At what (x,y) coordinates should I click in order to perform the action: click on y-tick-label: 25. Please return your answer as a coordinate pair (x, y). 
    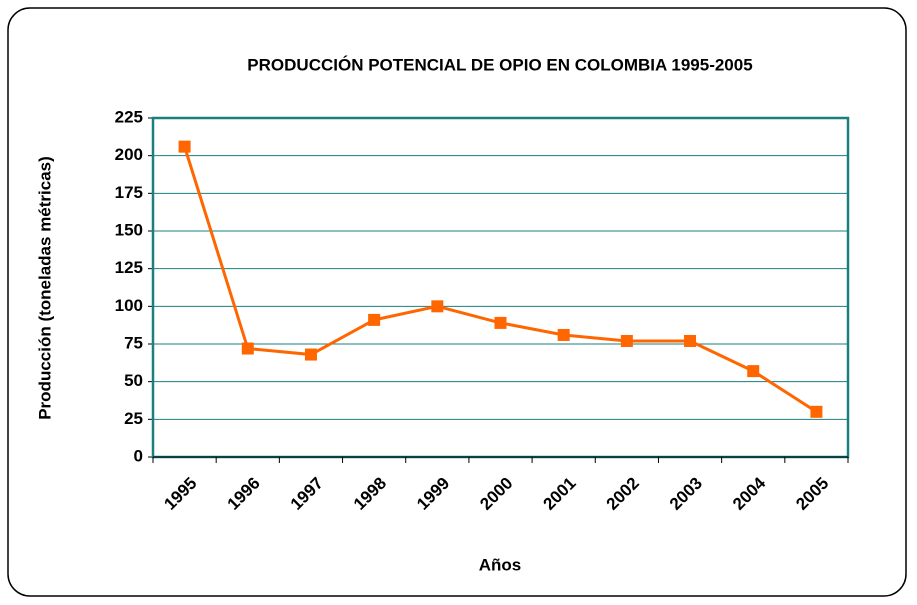
    Looking at the image, I should click on (133, 418).